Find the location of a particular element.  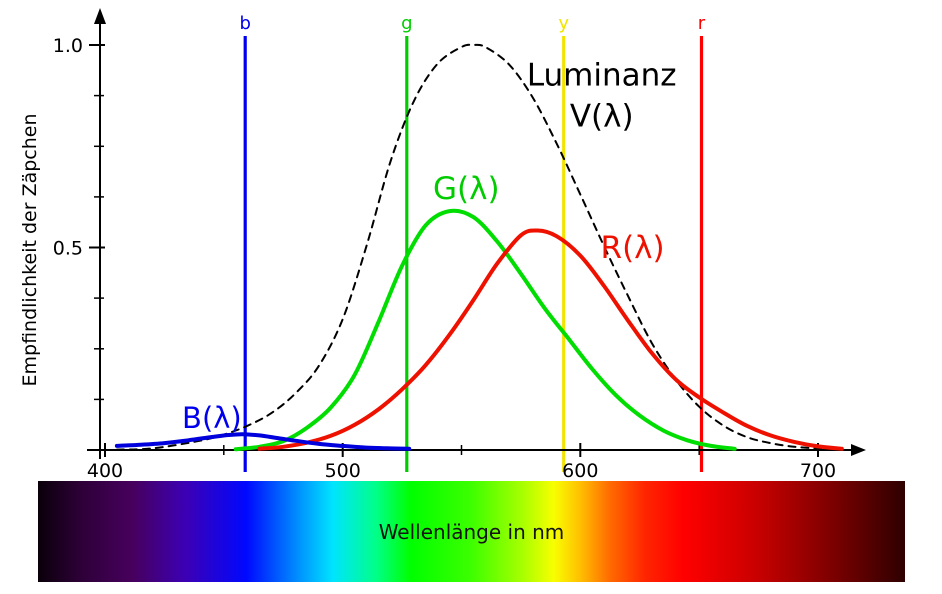

annotation-g: G(λ) is located at coordinates (466, 189).